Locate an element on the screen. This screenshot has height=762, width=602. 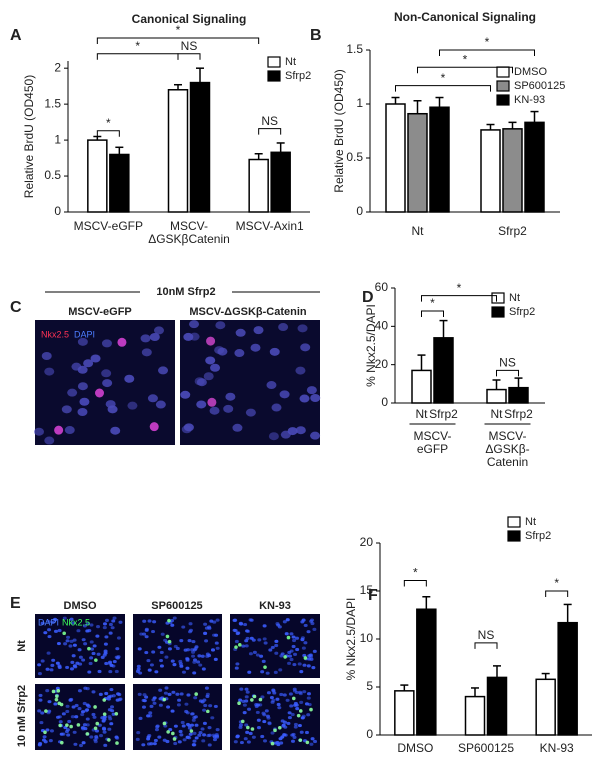
y-tick-label: 1 is located at coordinates (359, 103).